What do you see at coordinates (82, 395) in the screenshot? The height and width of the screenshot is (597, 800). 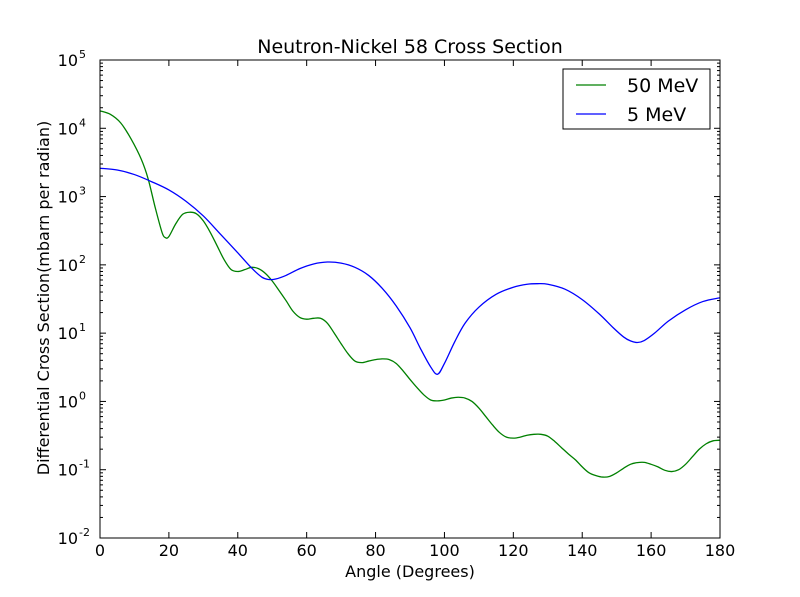 I see `y-tick-exponent: 0` at bounding box center [82, 395].